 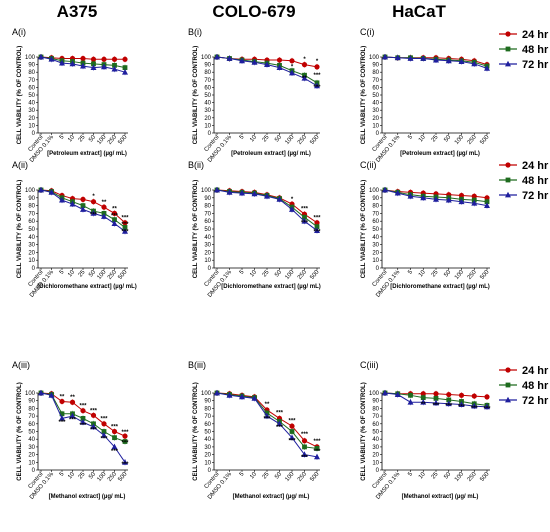 What do you see at coordinates (195, 32) in the screenshot?
I see `panel-label: B(i)` at bounding box center [195, 32].